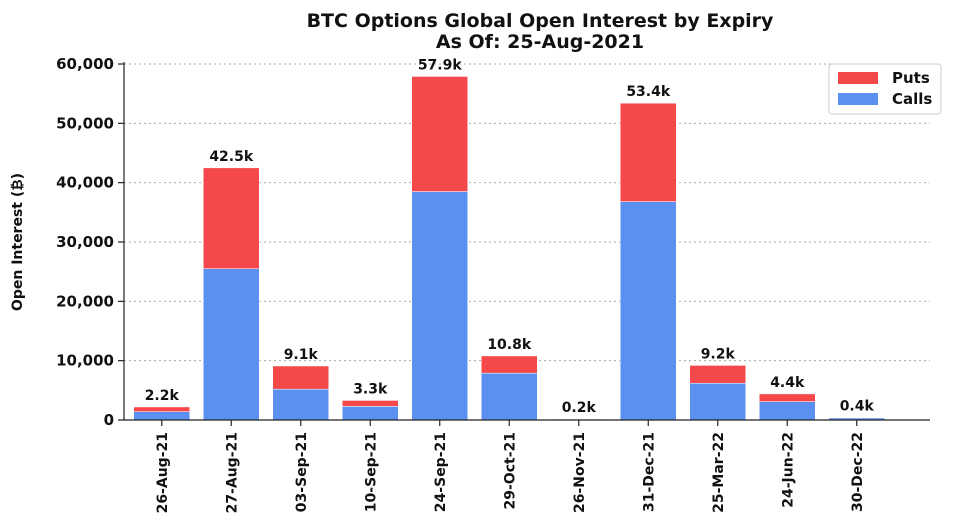 The width and height of the screenshot is (961, 514). Describe the element at coordinates (232, 472) in the screenshot. I see `x-tick-label: 27-Aug-21` at that location.